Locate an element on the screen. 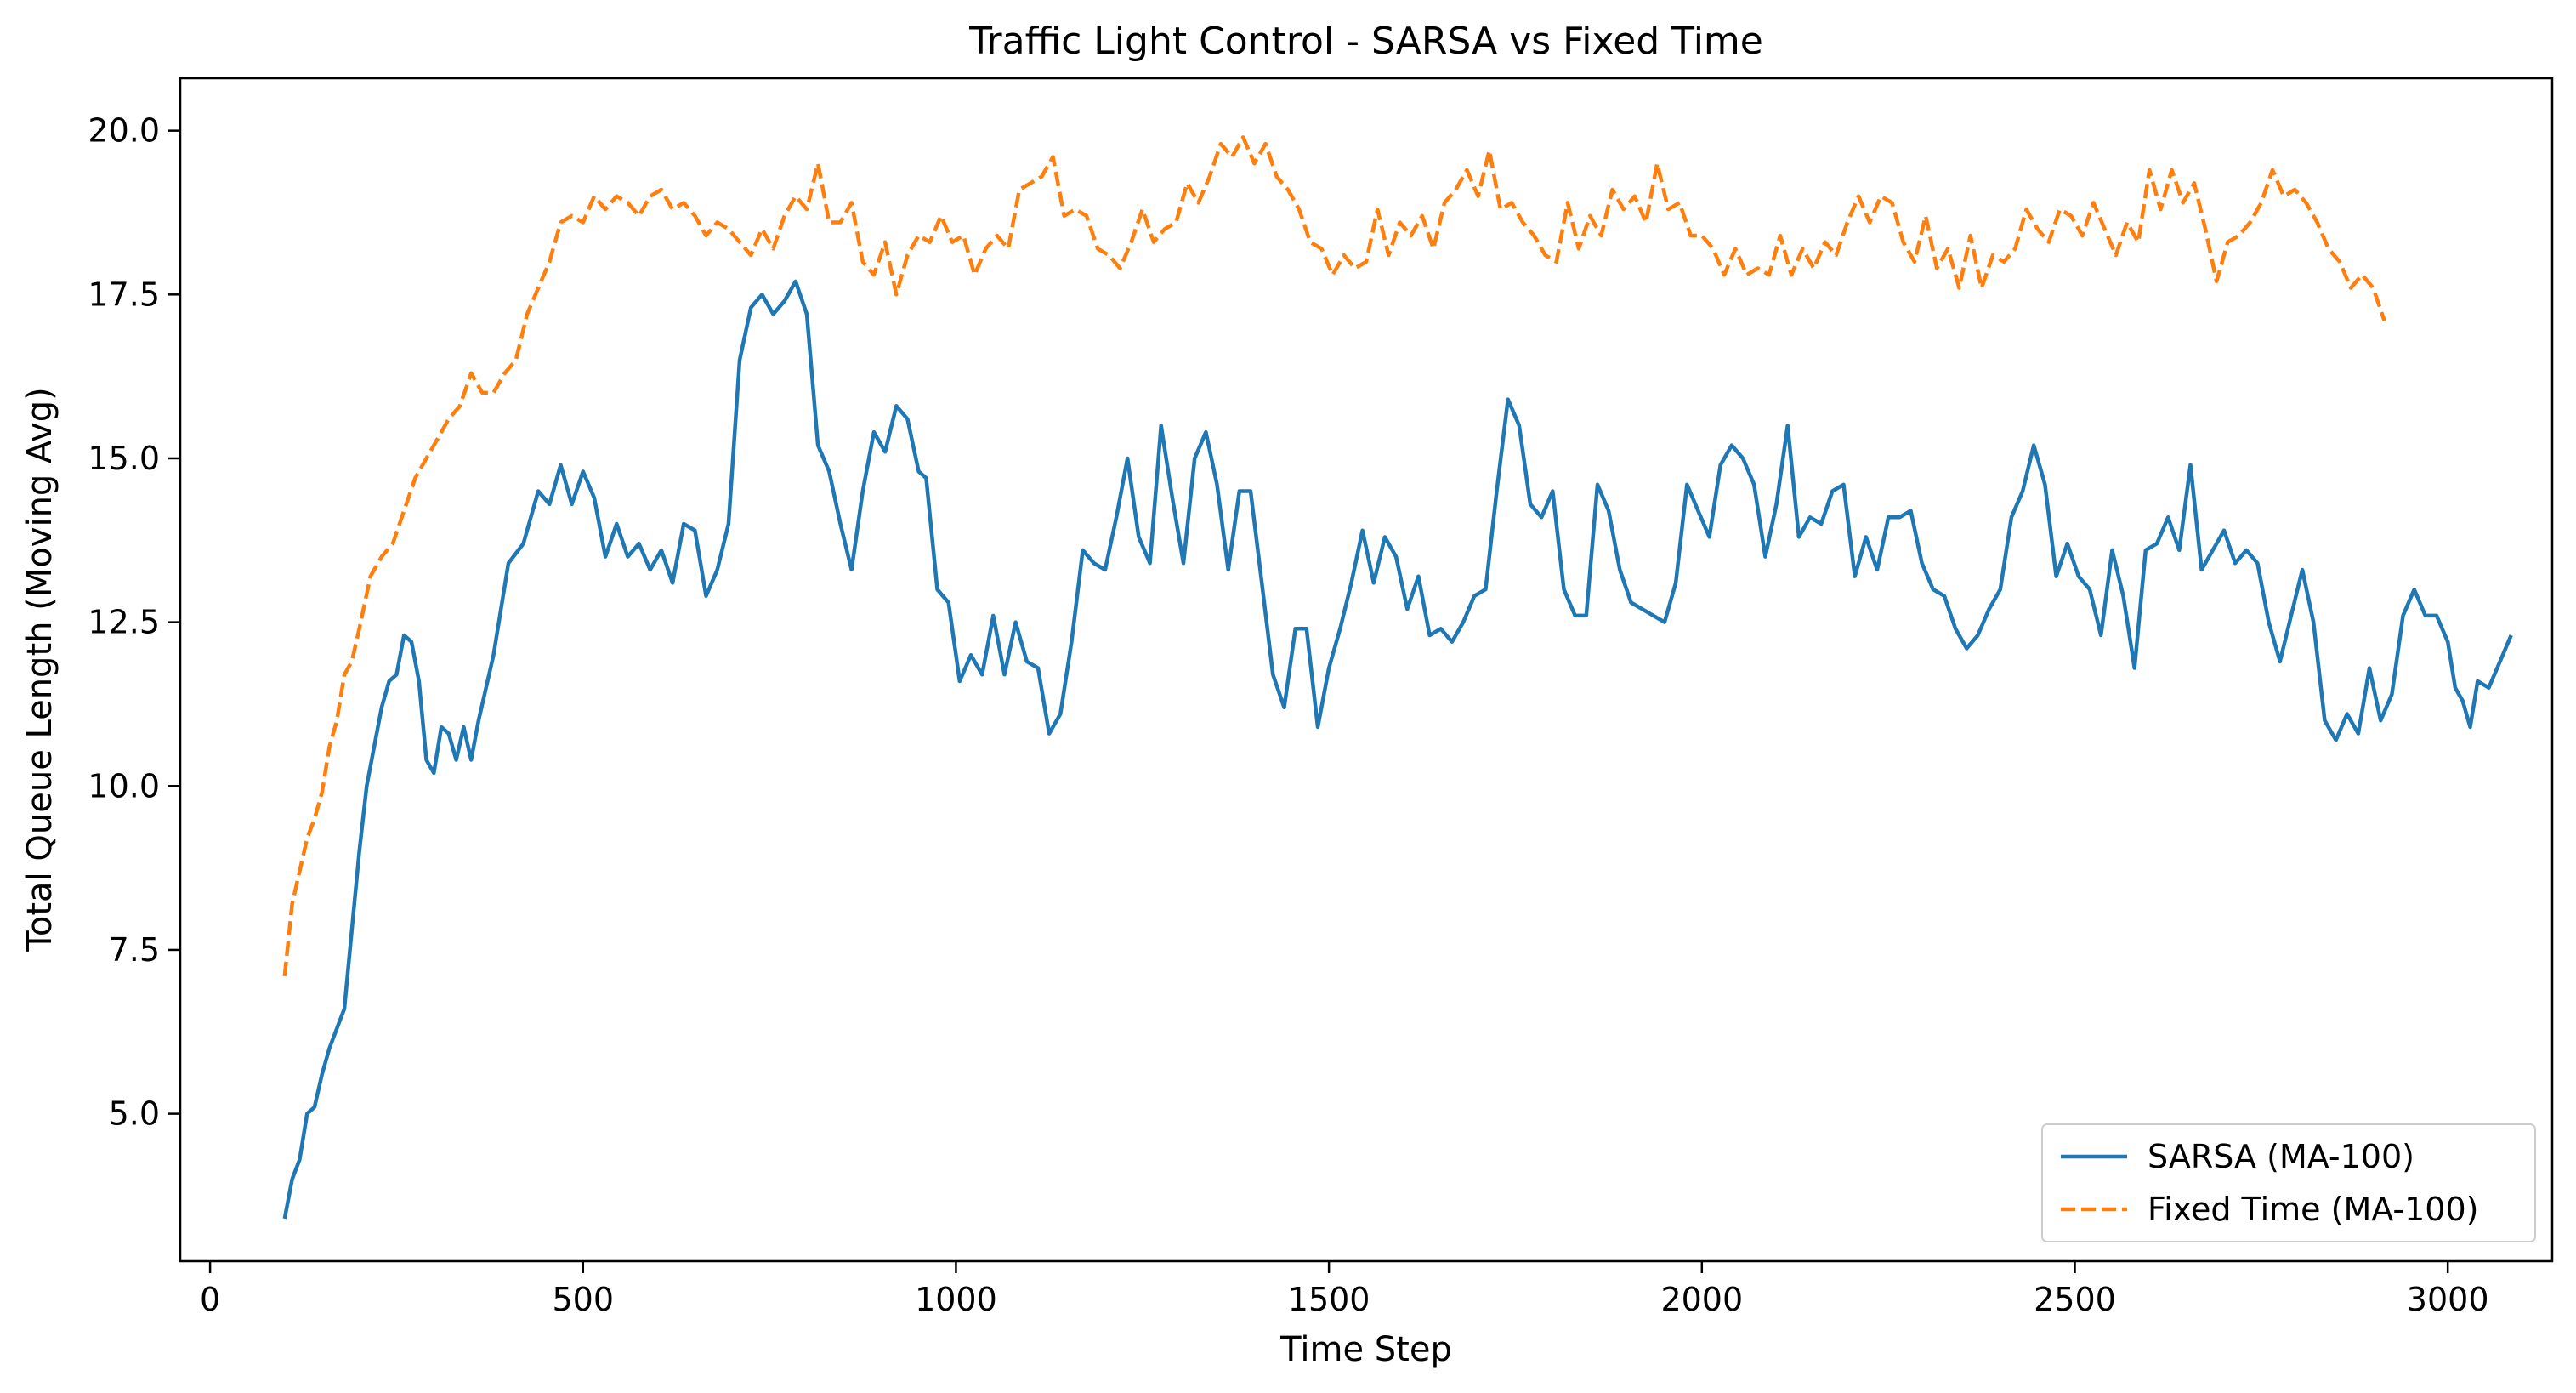 This screenshot has height=1393, width=2576. x-tick-label: 2000 is located at coordinates (1702, 1299).